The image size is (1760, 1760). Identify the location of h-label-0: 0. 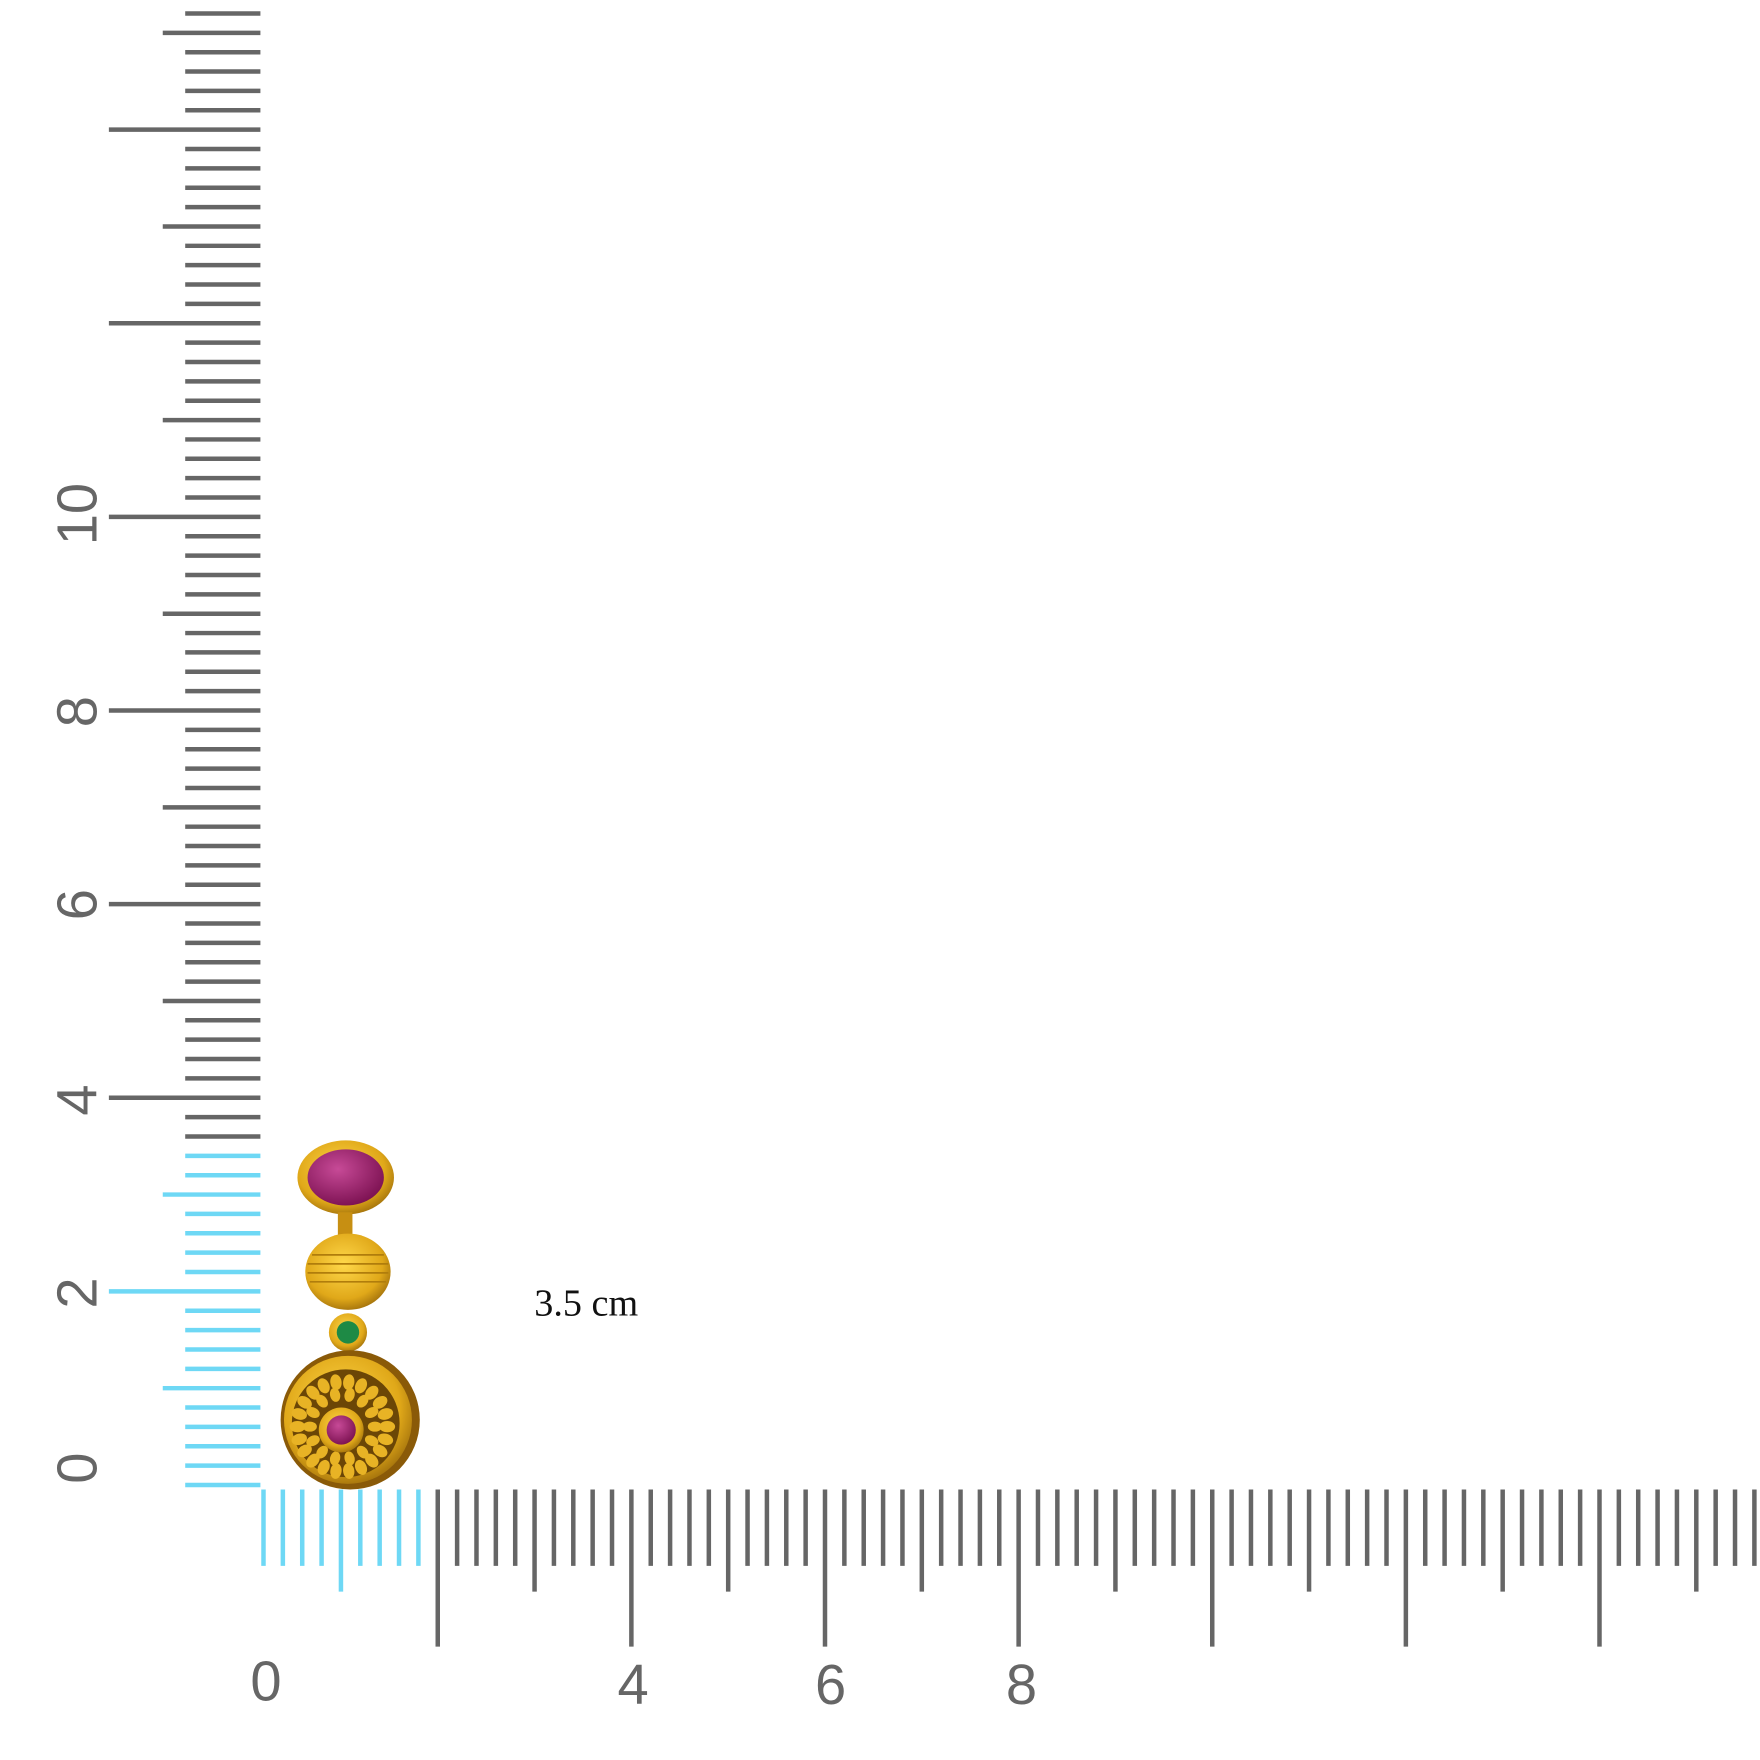
(265, 1681).